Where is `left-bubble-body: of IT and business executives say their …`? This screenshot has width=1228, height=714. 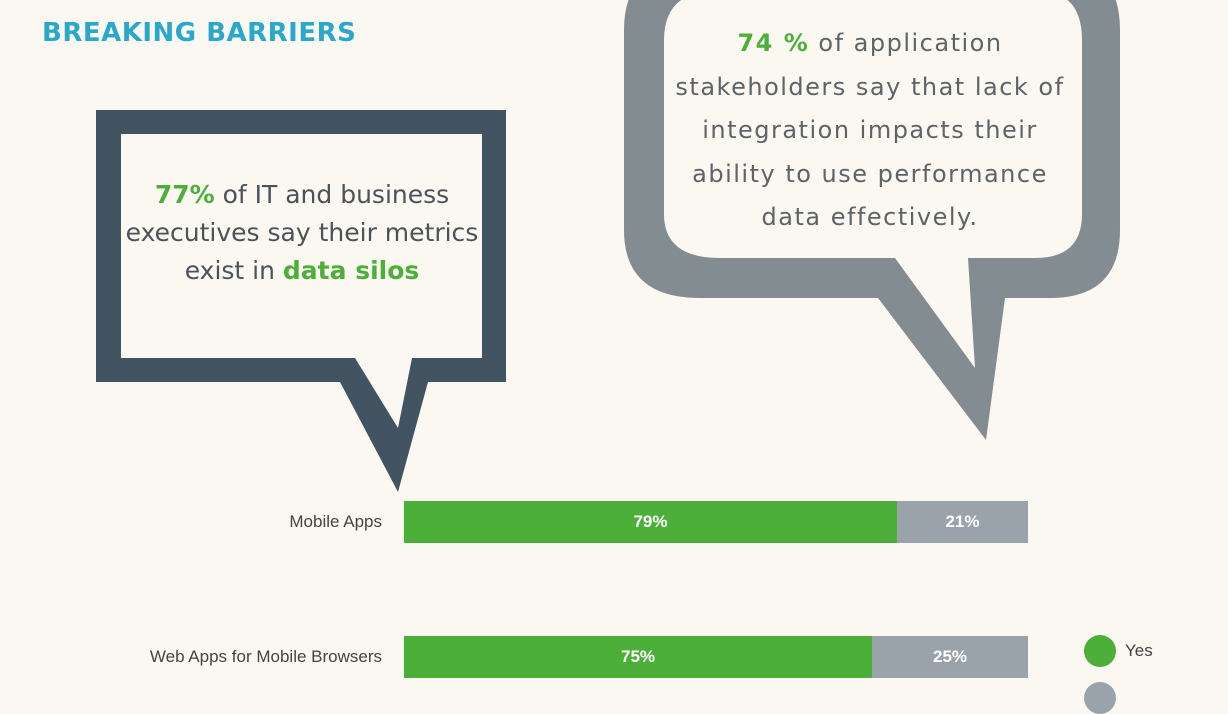
left-bubble-body: of IT and business executives say their … is located at coordinates (302, 232).